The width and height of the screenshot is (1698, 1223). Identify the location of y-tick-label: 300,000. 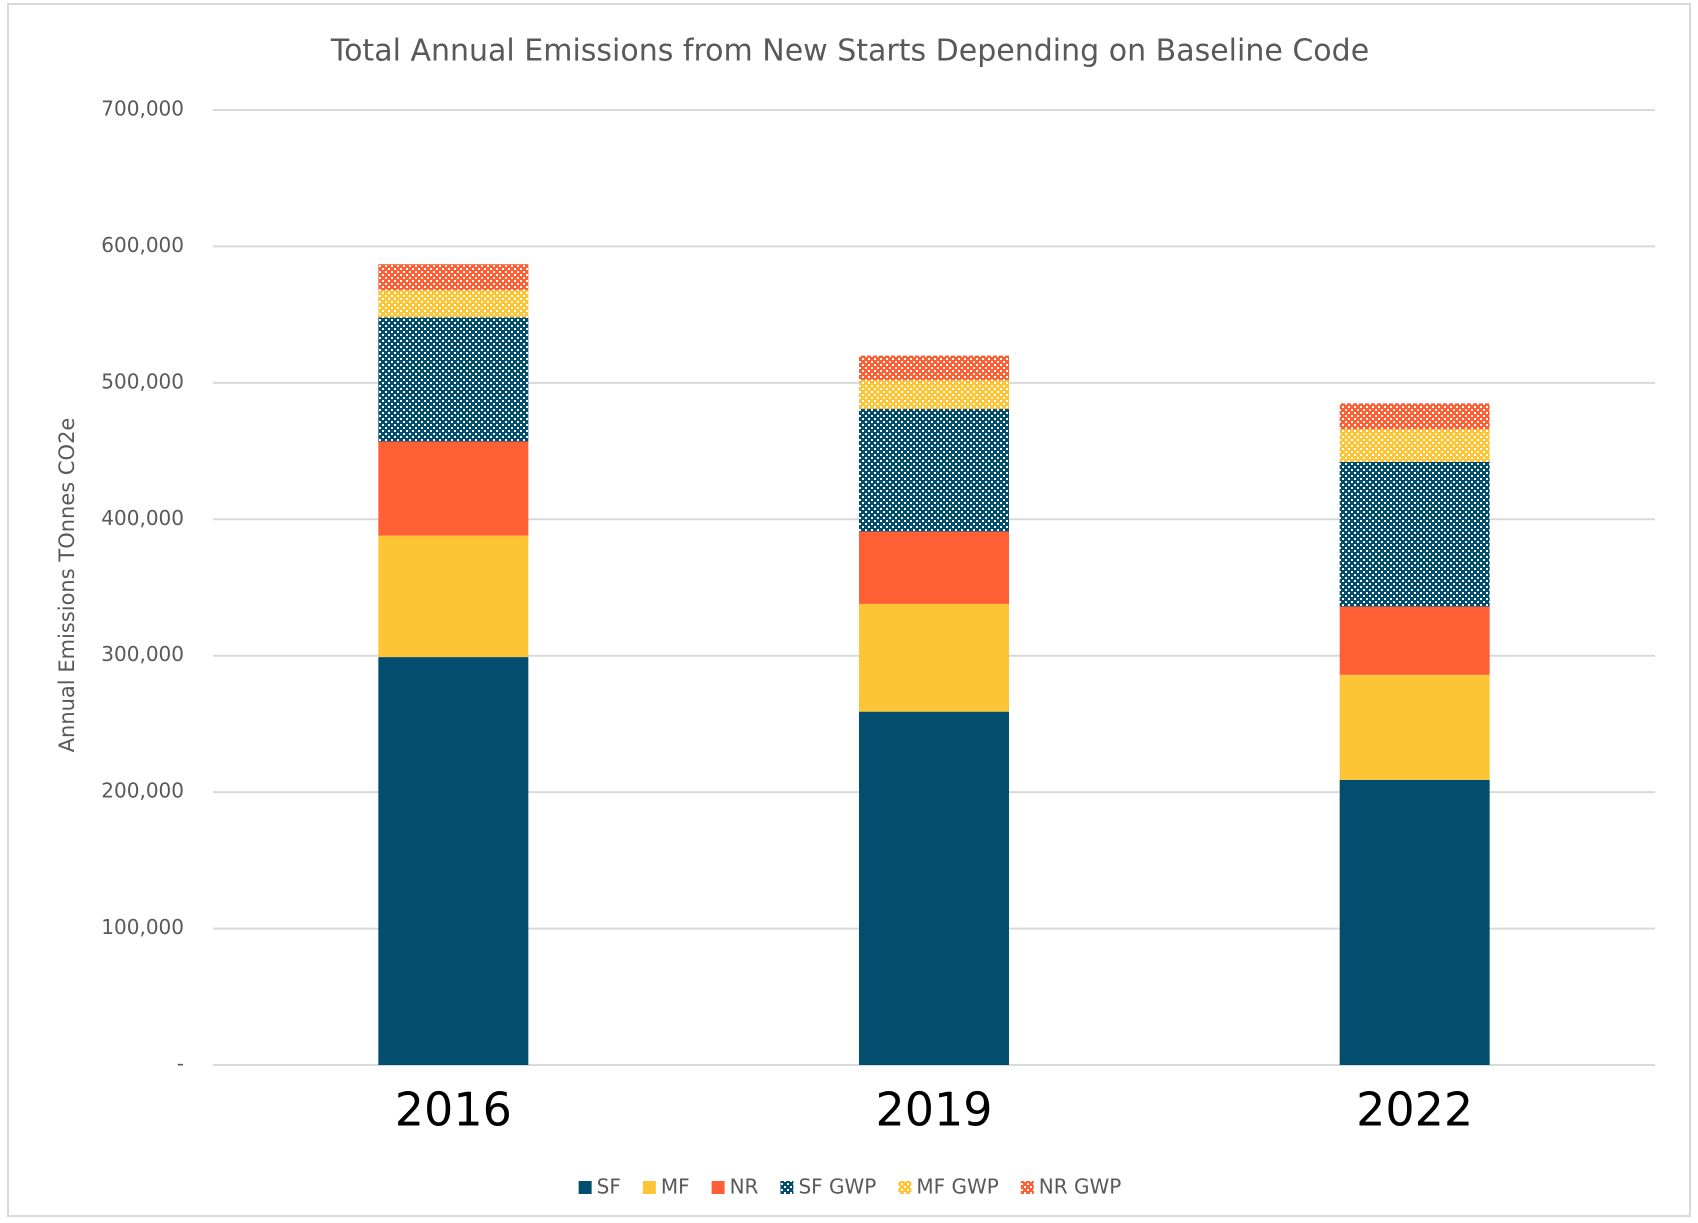
(142, 654).